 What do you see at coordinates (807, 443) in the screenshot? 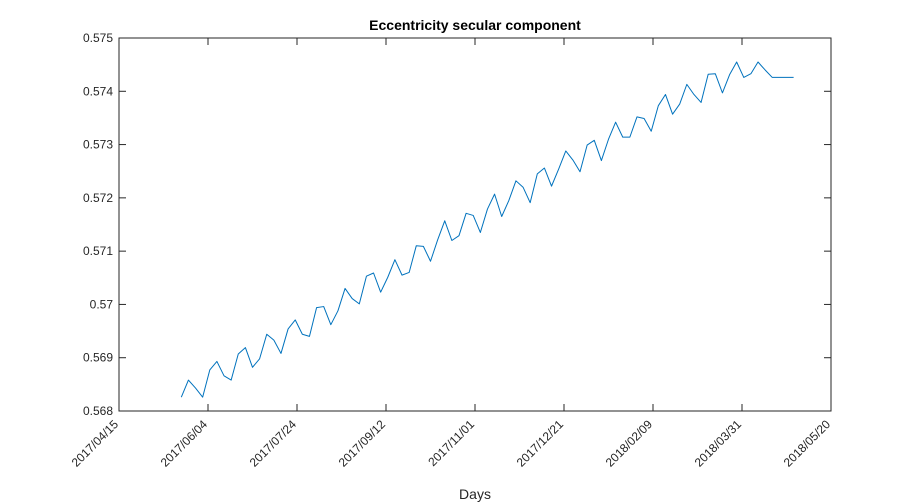
I see `x-tick-label: 2018/05/20` at bounding box center [807, 443].